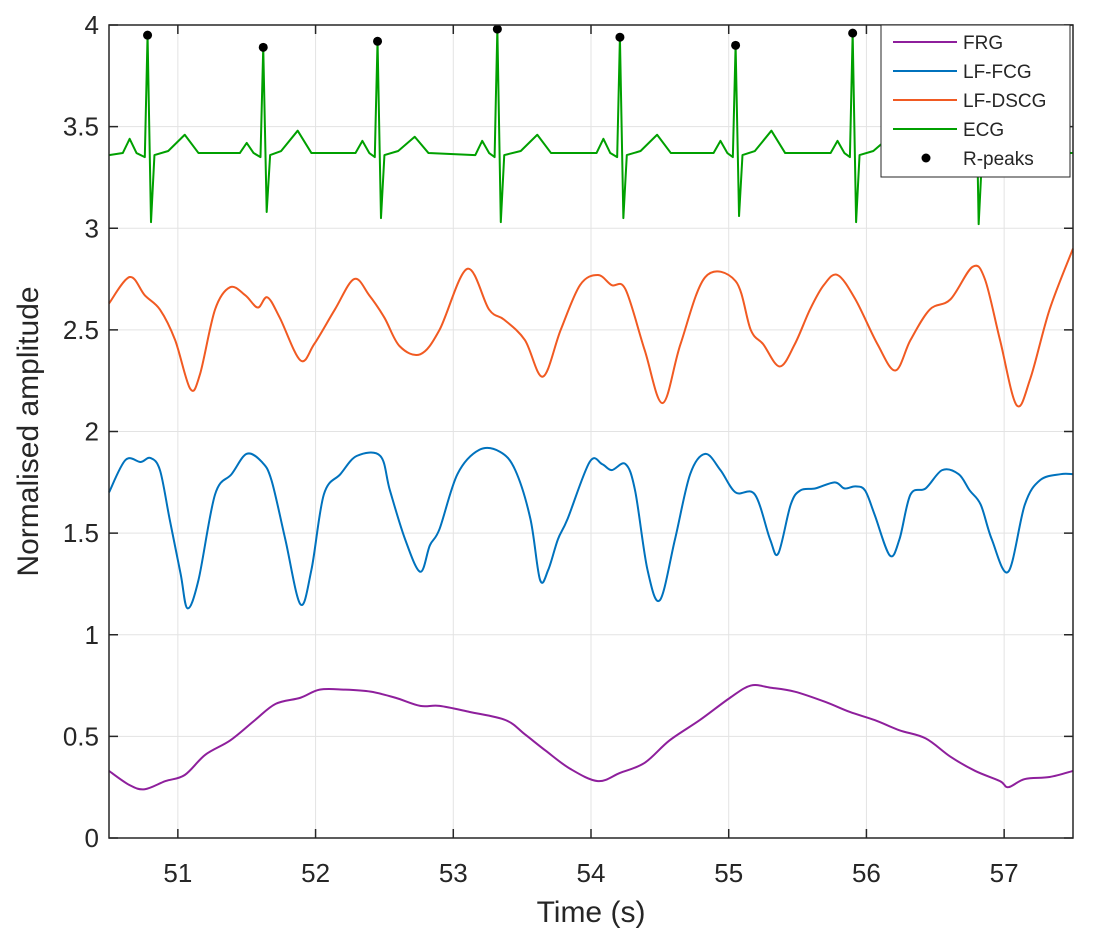  What do you see at coordinates (81, 127) in the screenshot?
I see `y-tick-label: 3.5` at bounding box center [81, 127].